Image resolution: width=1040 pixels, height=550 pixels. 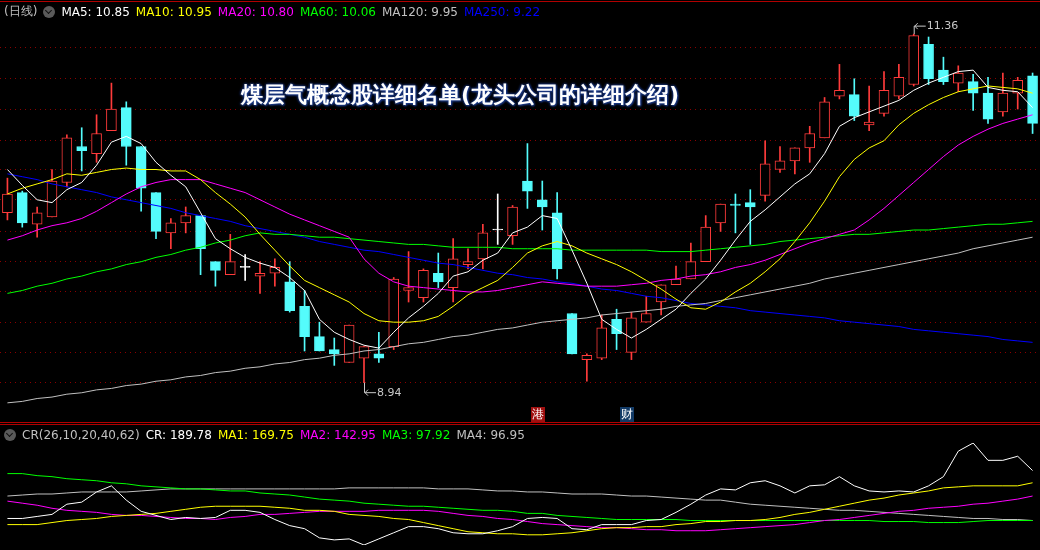 I want to click on chart-subtitle: (日线), so click(x=21, y=11).